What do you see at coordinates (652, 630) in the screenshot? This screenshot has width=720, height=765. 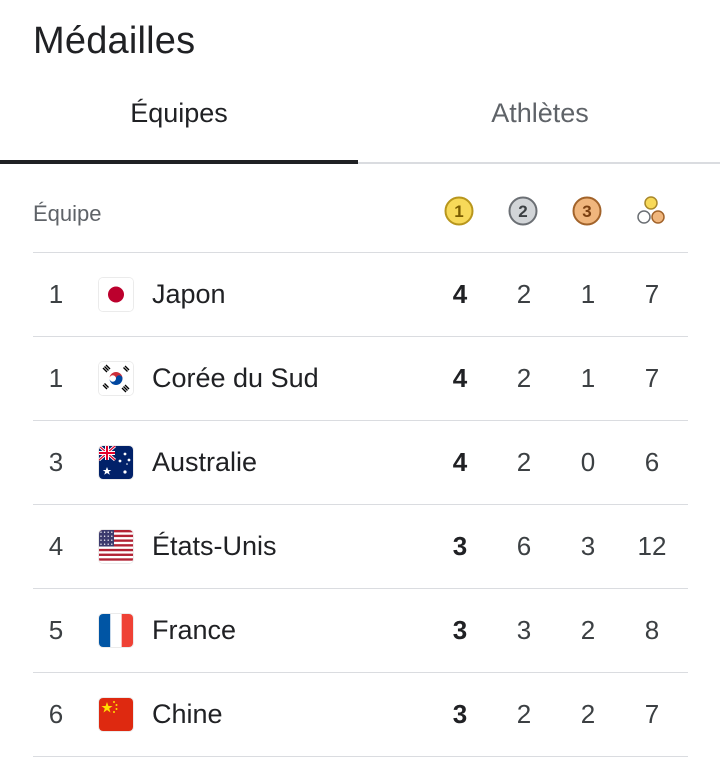 I see `total-count: 8` at bounding box center [652, 630].